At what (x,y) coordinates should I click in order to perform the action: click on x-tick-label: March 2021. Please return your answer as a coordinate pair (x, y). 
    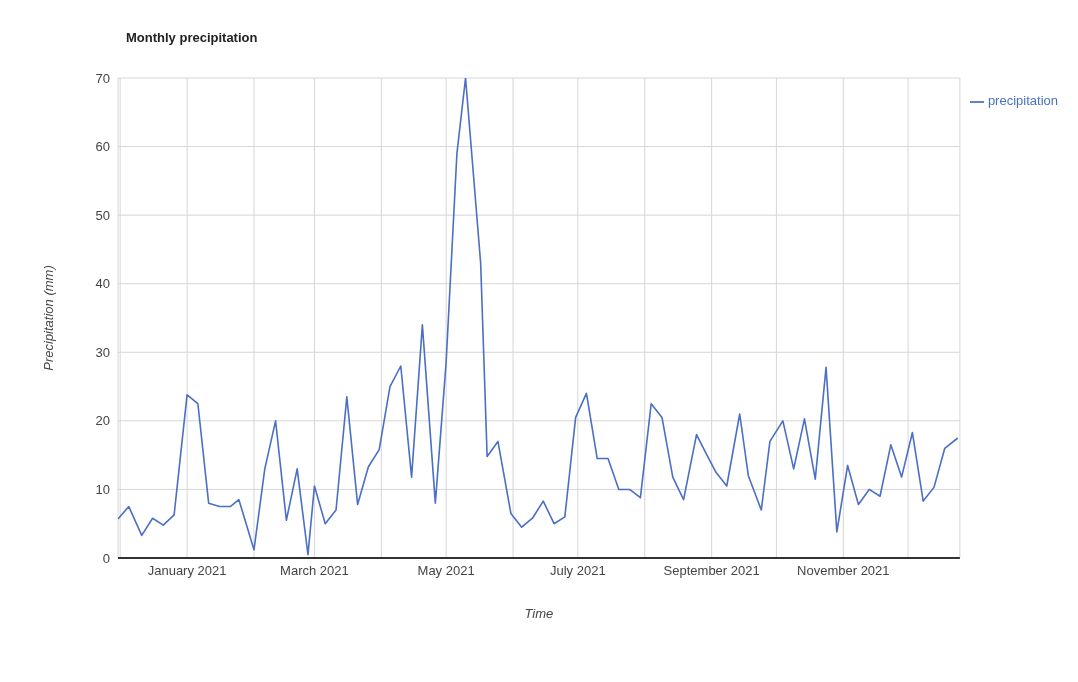
    Looking at the image, I should click on (314, 571).